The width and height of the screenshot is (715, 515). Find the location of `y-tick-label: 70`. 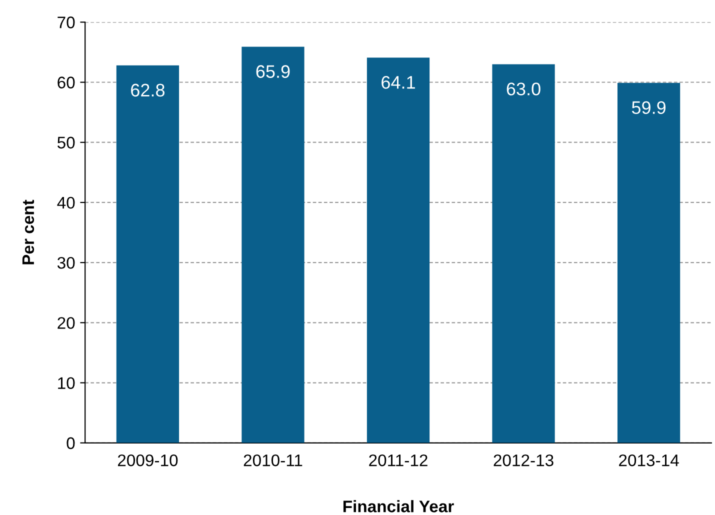

y-tick-label: 70 is located at coordinates (66, 22).